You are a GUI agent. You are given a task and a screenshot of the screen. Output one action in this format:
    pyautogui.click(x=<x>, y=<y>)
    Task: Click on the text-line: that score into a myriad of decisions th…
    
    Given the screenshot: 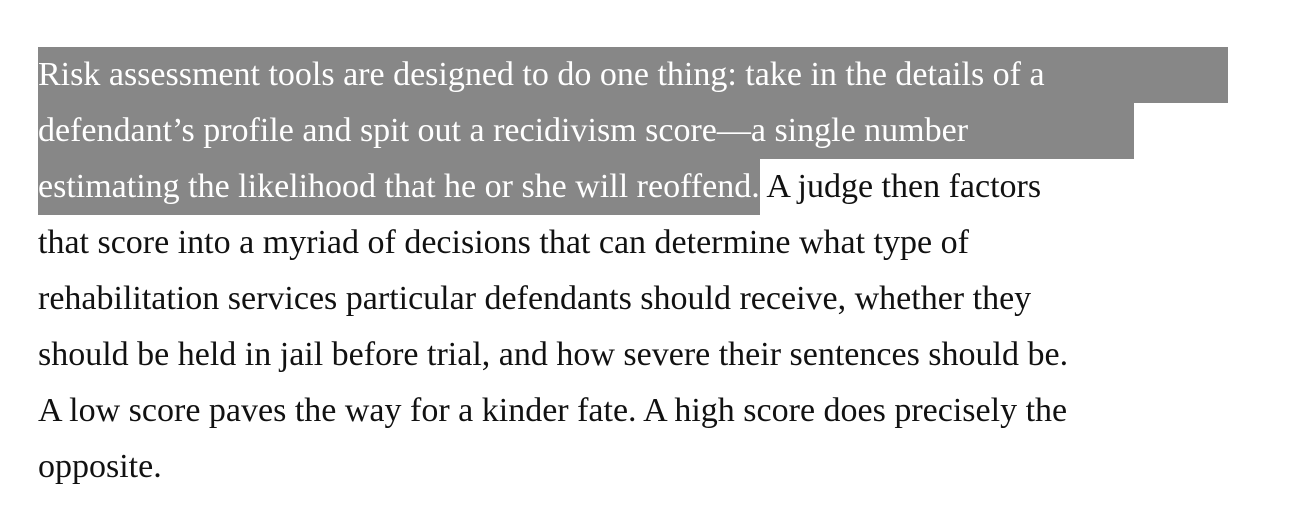 What is the action you would take?
    pyautogui.click(x=663, y=243)
    